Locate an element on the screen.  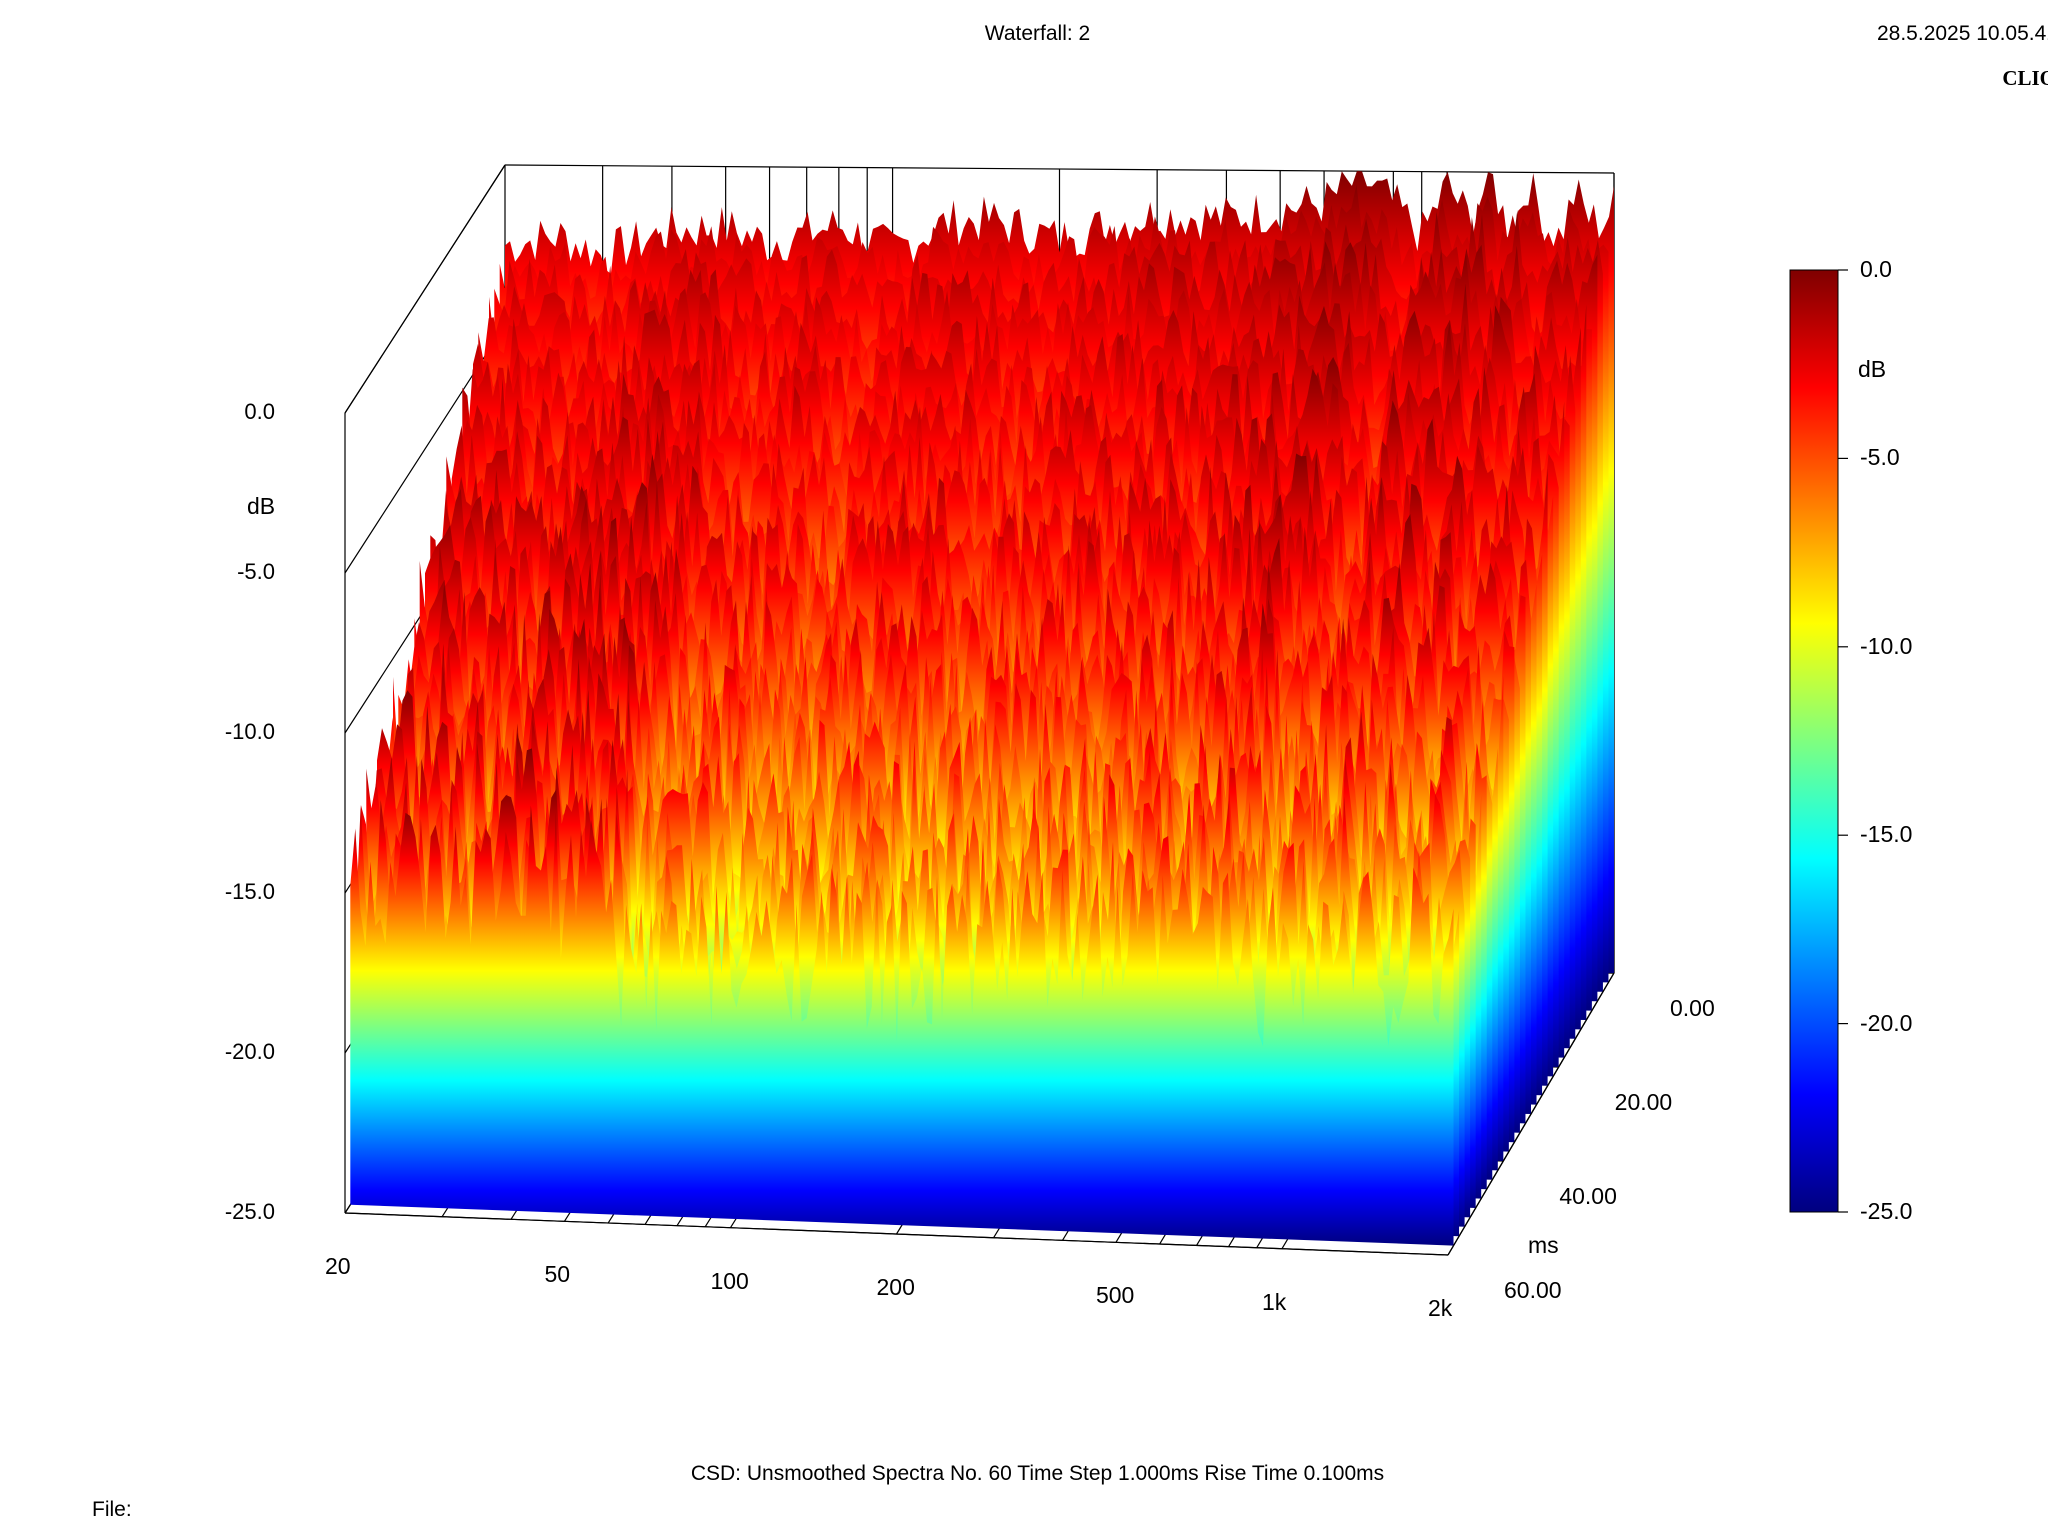
y-tick-label: -25.0 is located at coordinates (249, 1211).